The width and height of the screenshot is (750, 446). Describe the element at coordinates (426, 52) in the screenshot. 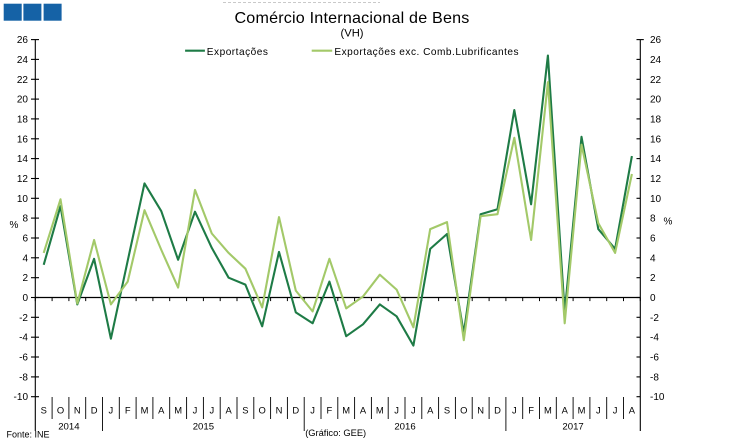

I see `svg-text:Exportações exc. Comb.Lubrific: Exportações exc. Comb.Lubrificantes` at that location.